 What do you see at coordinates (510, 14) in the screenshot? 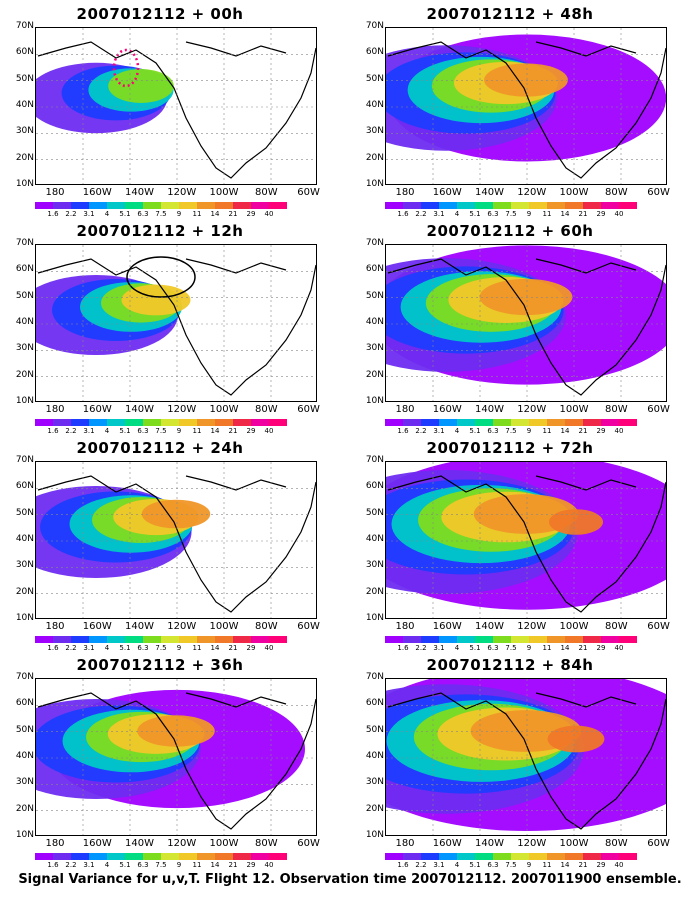
I see `panel-title: 2007012112 + 48h` at bounding box center [510, 14].